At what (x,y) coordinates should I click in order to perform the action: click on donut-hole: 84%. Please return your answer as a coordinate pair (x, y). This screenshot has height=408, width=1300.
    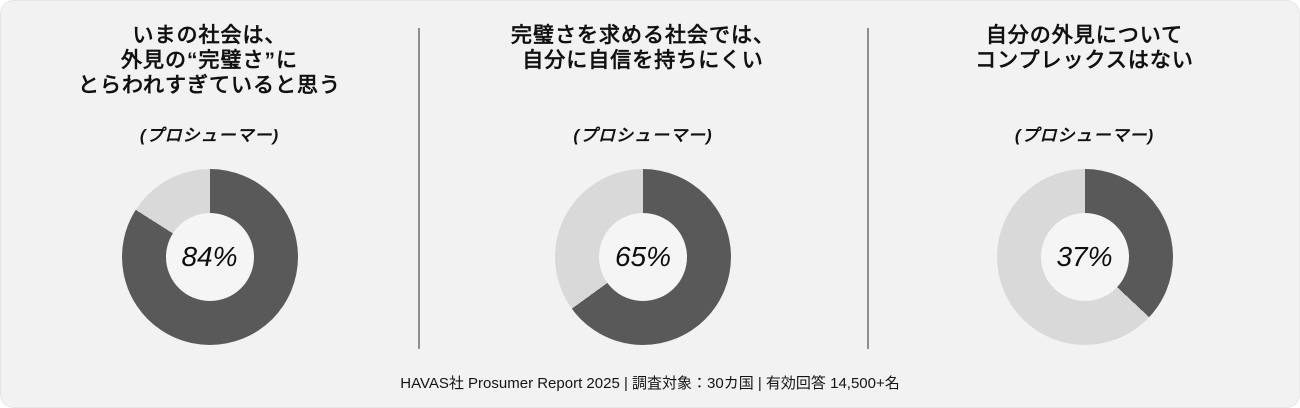
    Looking at the image, I should click on (209, 257).